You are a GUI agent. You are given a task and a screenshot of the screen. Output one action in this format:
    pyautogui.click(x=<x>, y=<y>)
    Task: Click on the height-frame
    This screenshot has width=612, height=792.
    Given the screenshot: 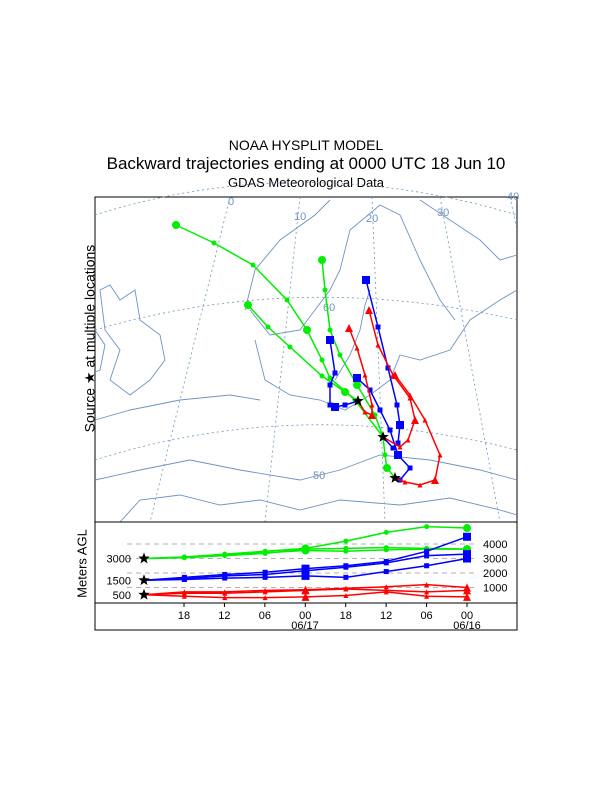 What is the action you would take?
    pyautogui.click(x=306, y=576)
    